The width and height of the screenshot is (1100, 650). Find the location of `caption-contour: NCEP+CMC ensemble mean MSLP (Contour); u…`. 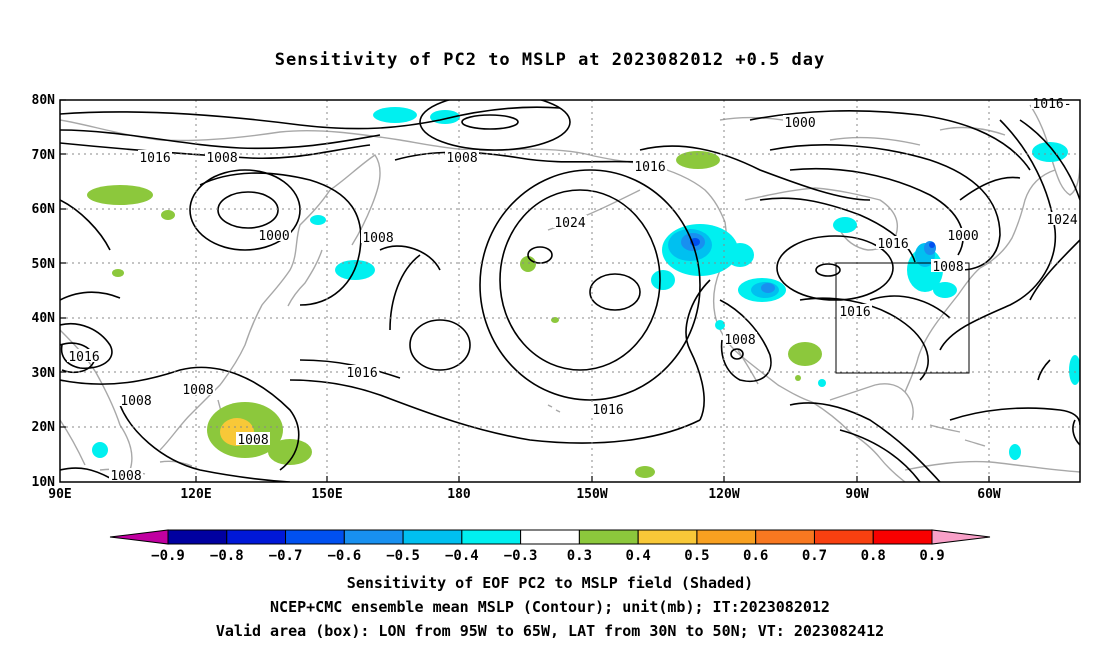

caption-contour: NCEP+CMC ensemble mean MSLP (Contour); u… is located at coordinates (550, 607).